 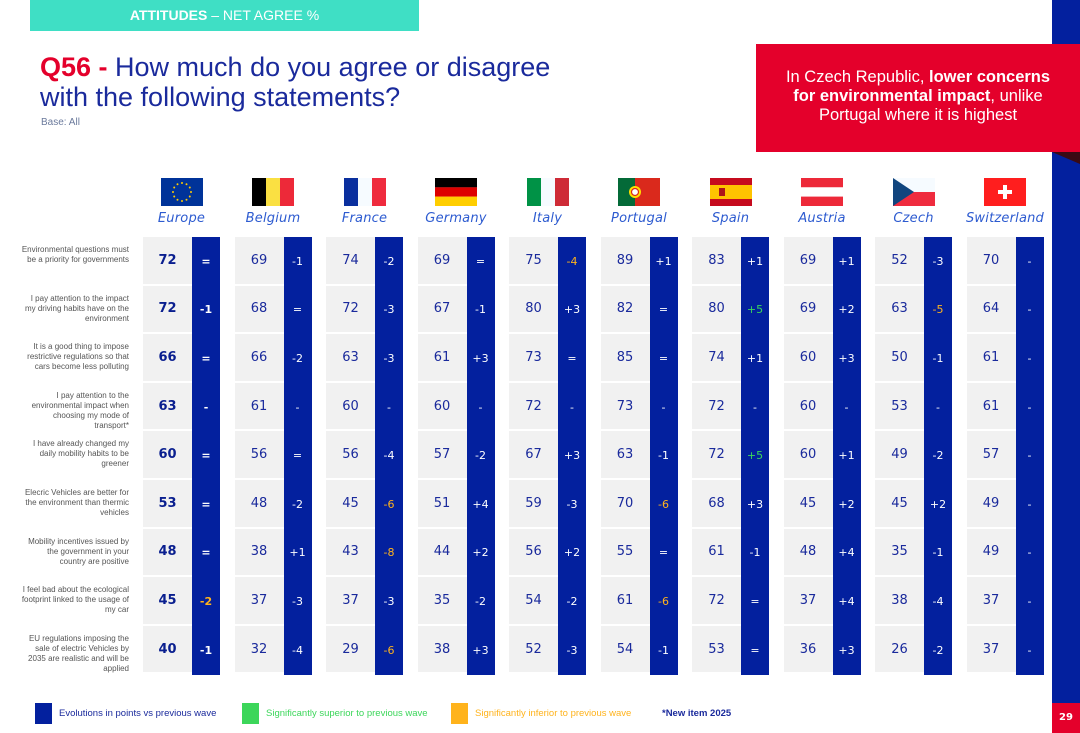 What do you see at coordinates (168, 15) in the screenshot?
I see `section-banner-bold: ATTITUDES` at bounding box center [168, 15].